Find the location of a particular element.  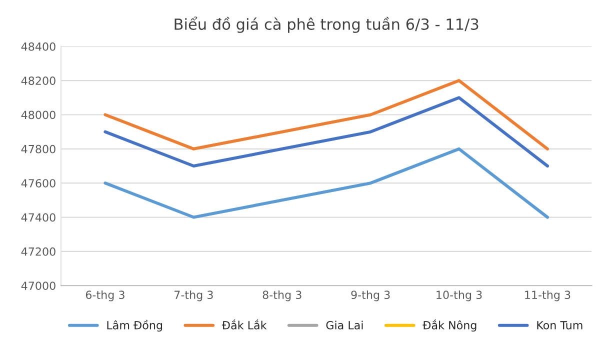

y-tick-label: 48000 is located at coordinates (38, 115).